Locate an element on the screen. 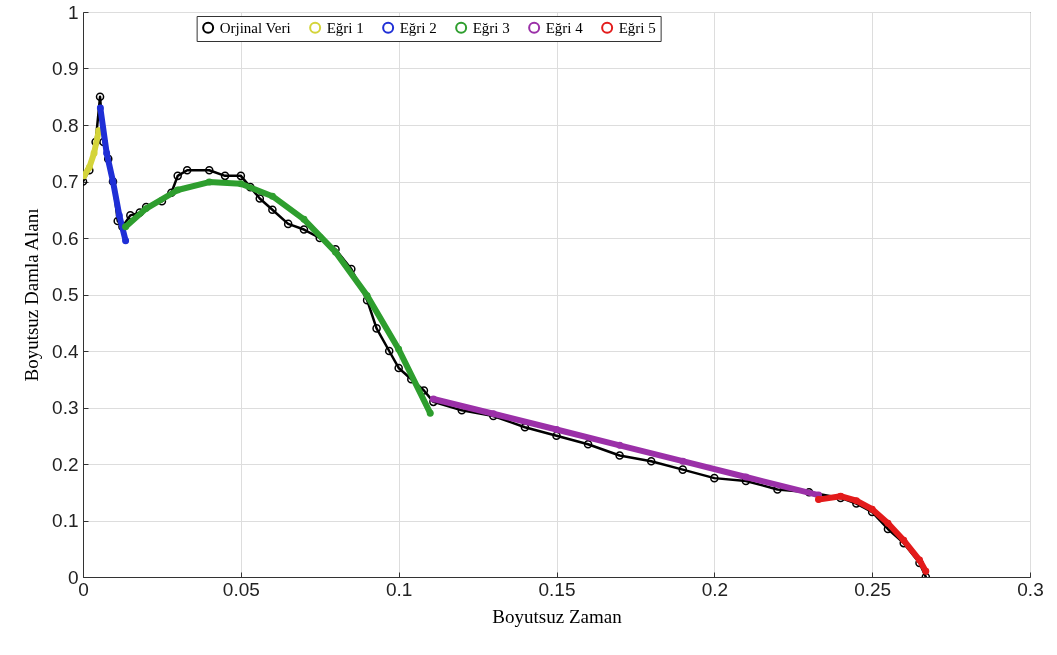 Image resolution: width=1057 pixels, height=655 pixels. y-tick-label: 1 is located at coordinates (73, 12).